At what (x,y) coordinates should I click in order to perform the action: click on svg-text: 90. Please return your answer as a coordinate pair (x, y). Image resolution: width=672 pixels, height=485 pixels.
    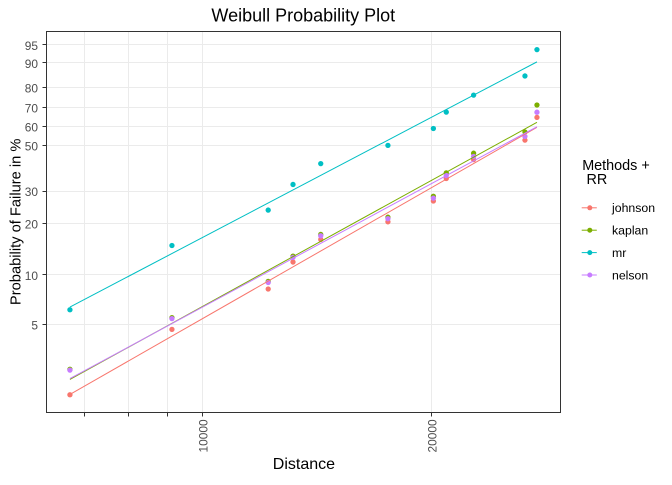
    Looking at the image, I should click on (32, 64).